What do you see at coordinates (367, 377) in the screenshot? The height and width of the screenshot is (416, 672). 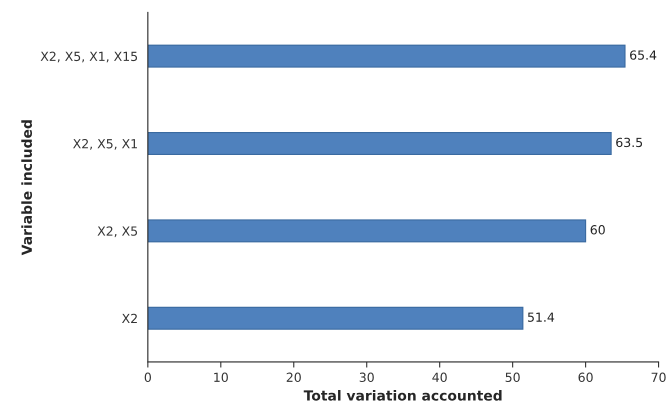 I see `x-tick-label: 30` at bounding box center [367, 377].